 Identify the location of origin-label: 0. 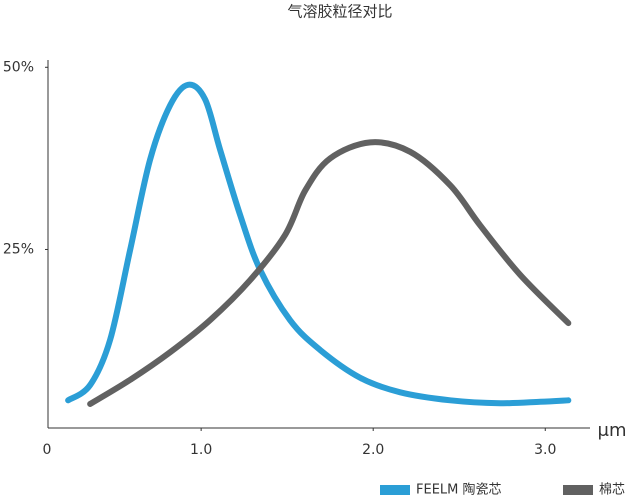
(47, 450).